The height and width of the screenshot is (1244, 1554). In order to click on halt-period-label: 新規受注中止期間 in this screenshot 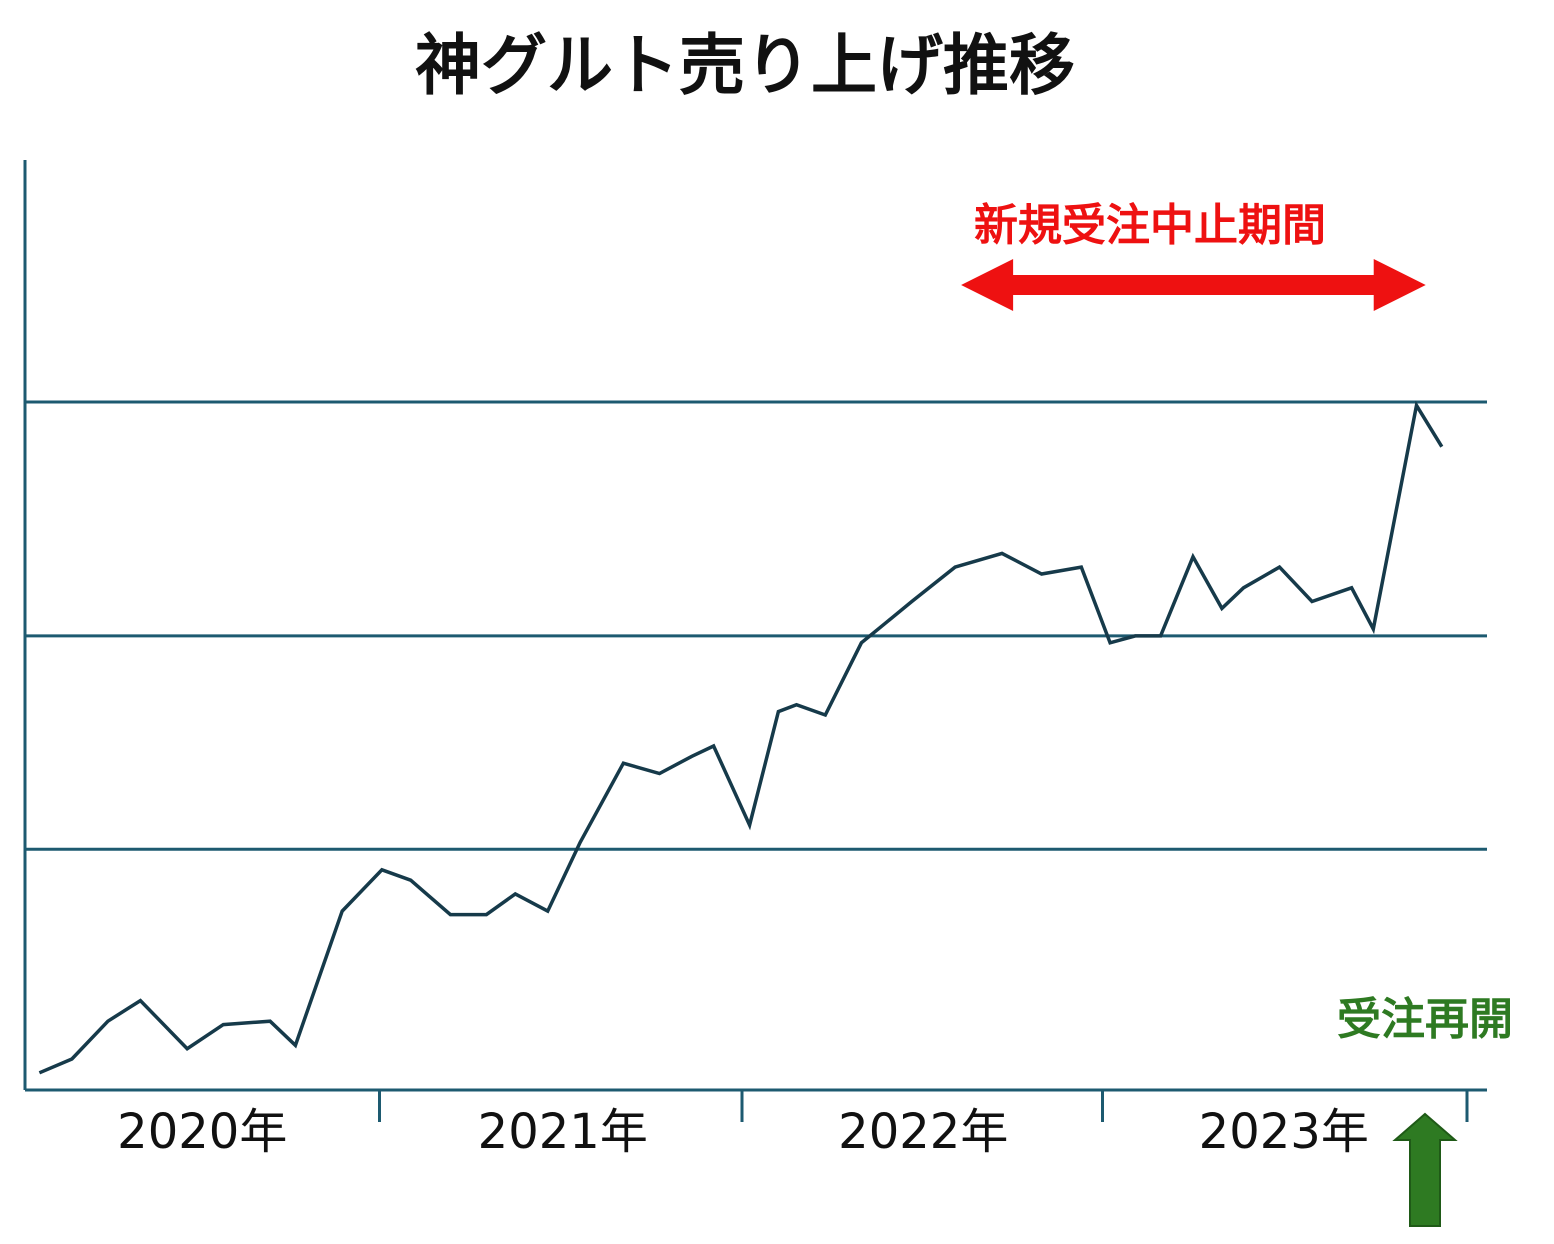, I will do `click(1150, 225)`.